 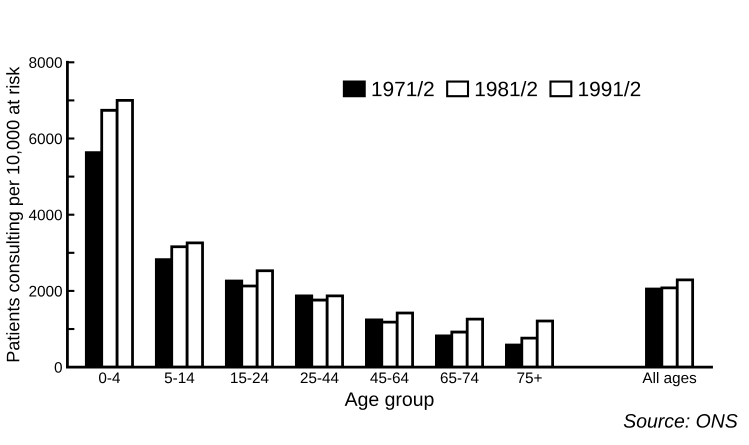 I want to click on legend-label: 1971/2, so click(x=403, y=88).